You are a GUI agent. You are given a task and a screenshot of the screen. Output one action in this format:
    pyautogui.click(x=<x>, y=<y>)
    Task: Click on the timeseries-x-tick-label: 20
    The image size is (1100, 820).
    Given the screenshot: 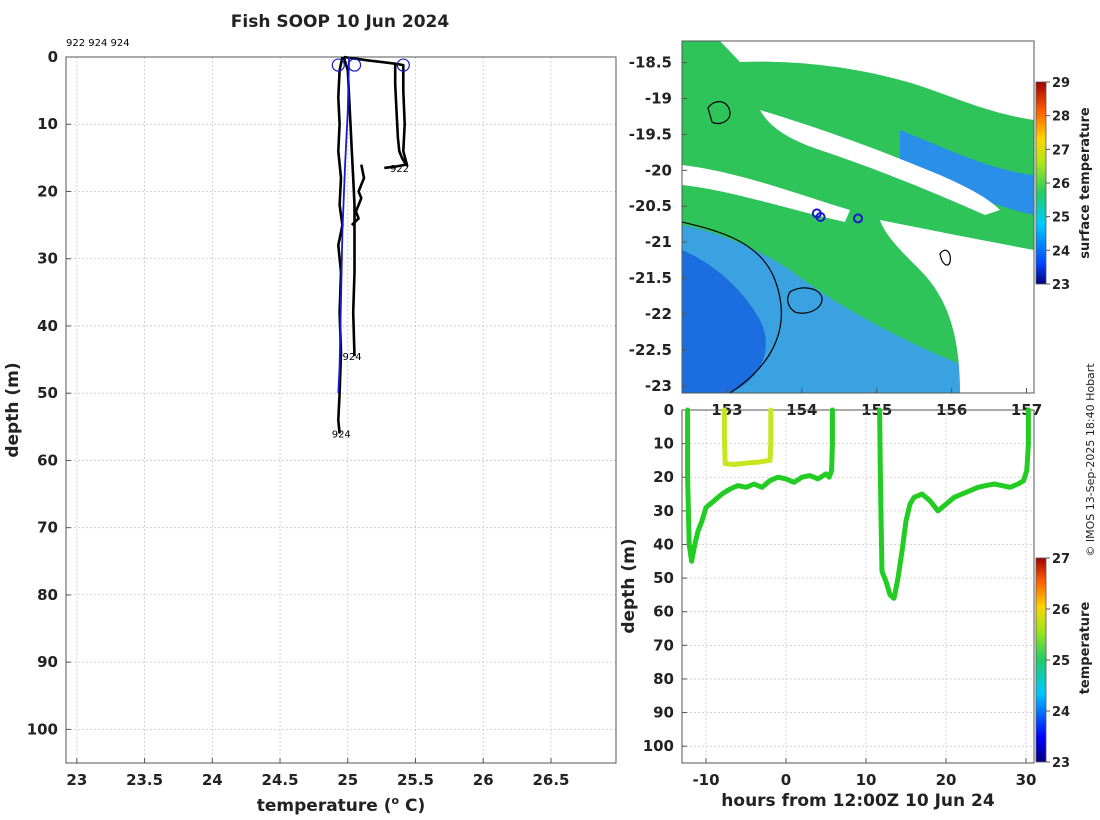 What is the action you would take?
    pyautogui.click(x=946, y=780)
    